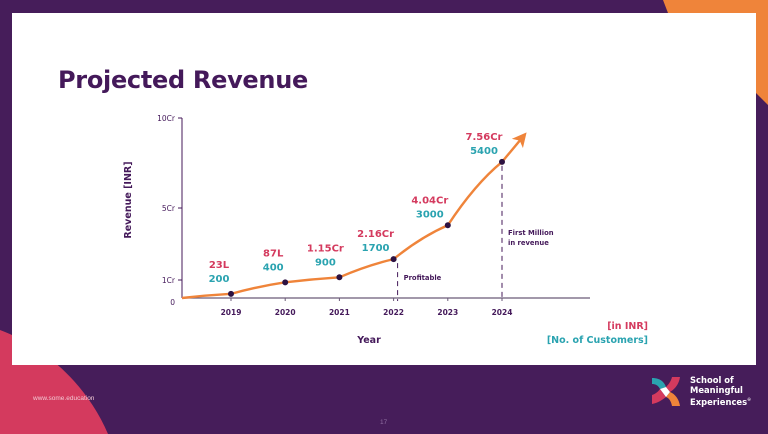 The height and width of the screenshot is (434, 768). I want to click on page-number: 17, so click(384, 422).